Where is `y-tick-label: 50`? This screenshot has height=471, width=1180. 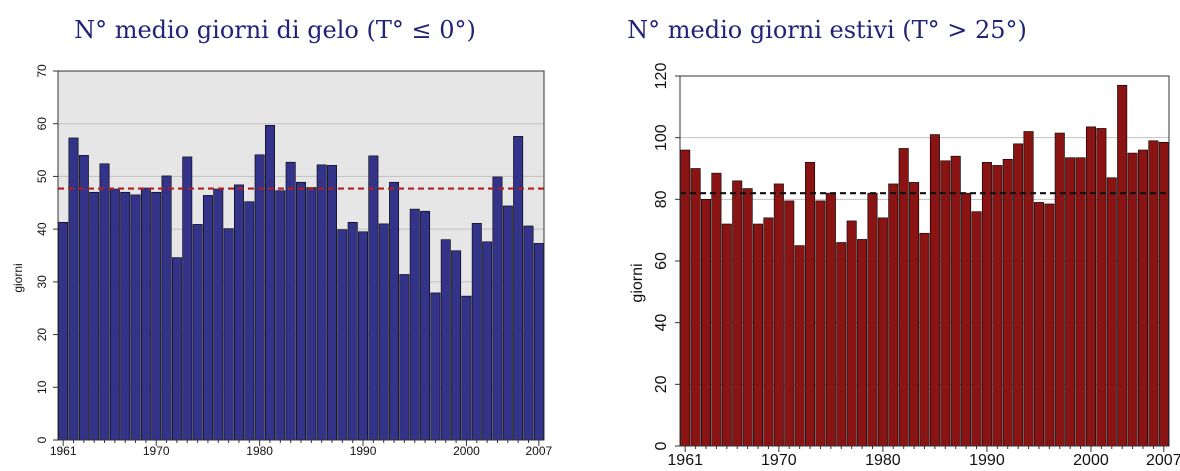 y-tick-label: 50 is located at coordinates (42, 176).